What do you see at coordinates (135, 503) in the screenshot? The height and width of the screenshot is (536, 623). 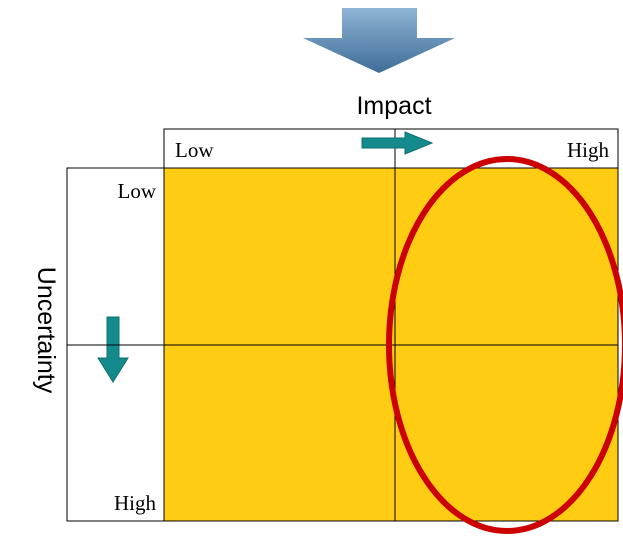 I see `uncertainty-high-label: High` at bounding box center [135, 503].